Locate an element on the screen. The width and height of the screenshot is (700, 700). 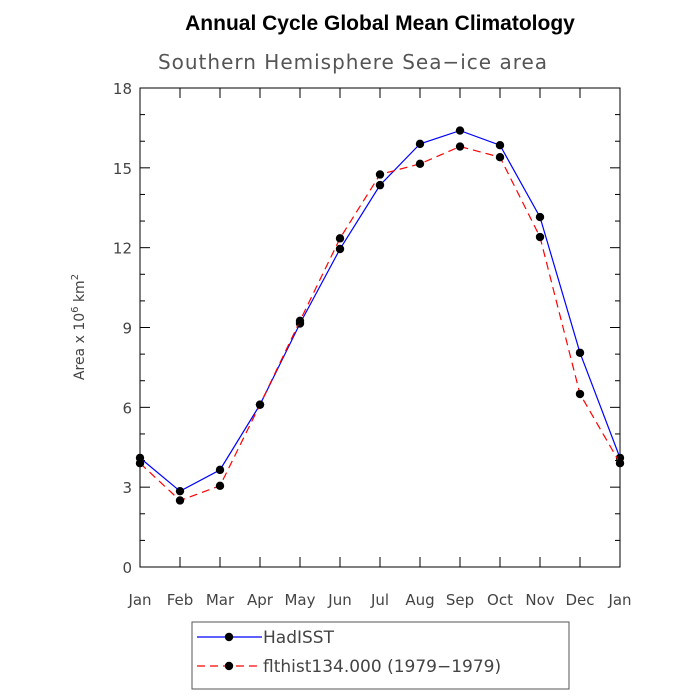
legend-label-1: flthist134.000 (1979−1979) is located at coordinates (382, 667).